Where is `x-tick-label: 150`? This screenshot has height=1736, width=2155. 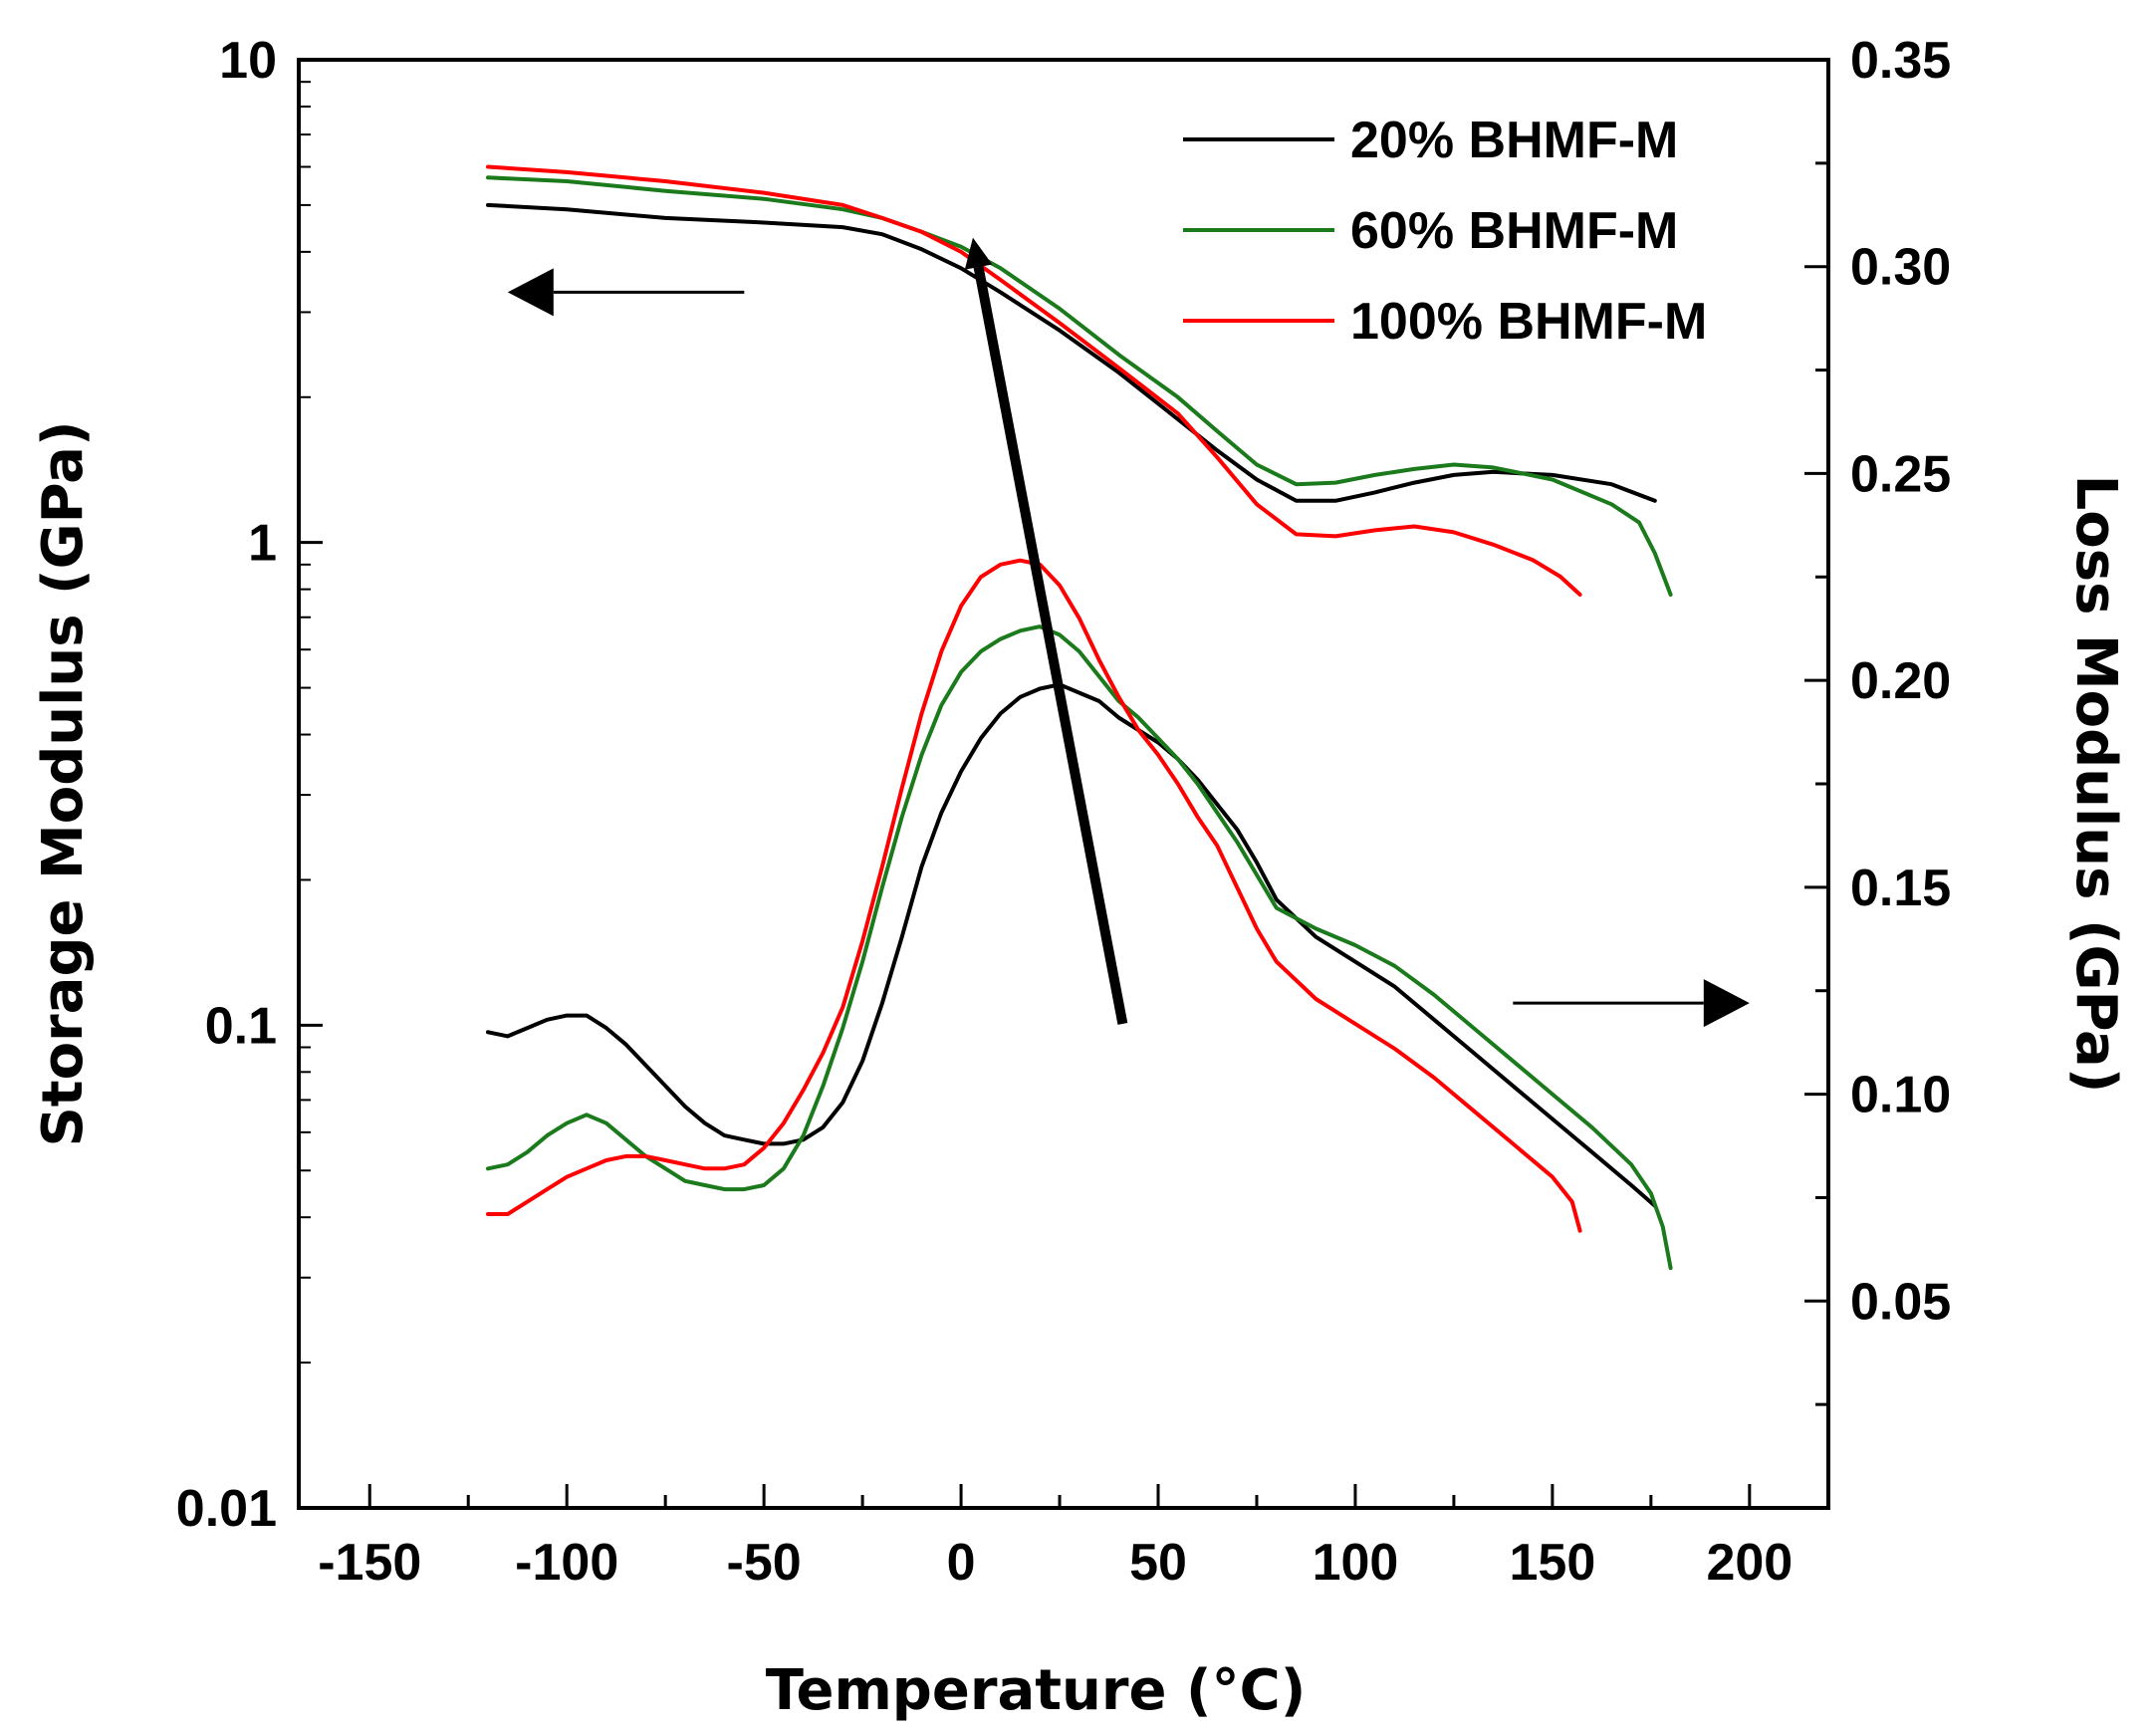 x-tick-label: 150 is located at coordinates (1553, 1563).